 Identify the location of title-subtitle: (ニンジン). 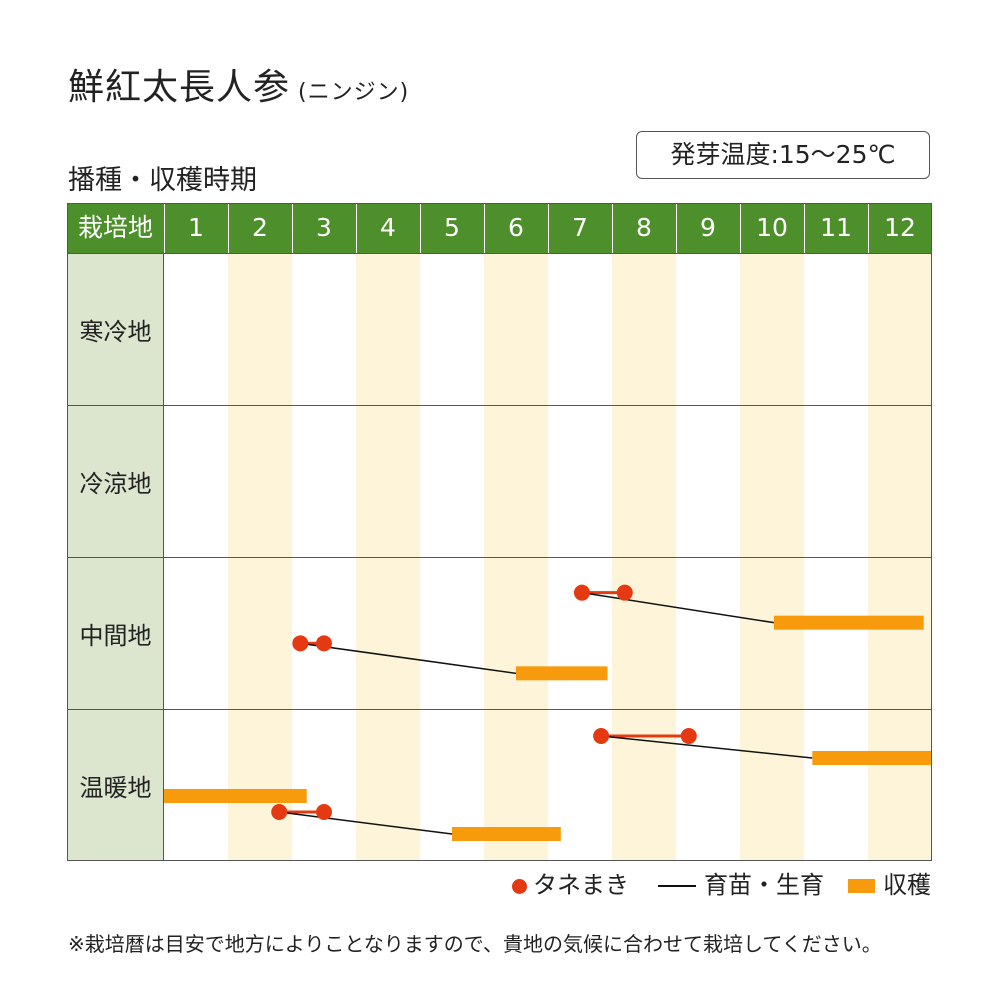
(354, 92).